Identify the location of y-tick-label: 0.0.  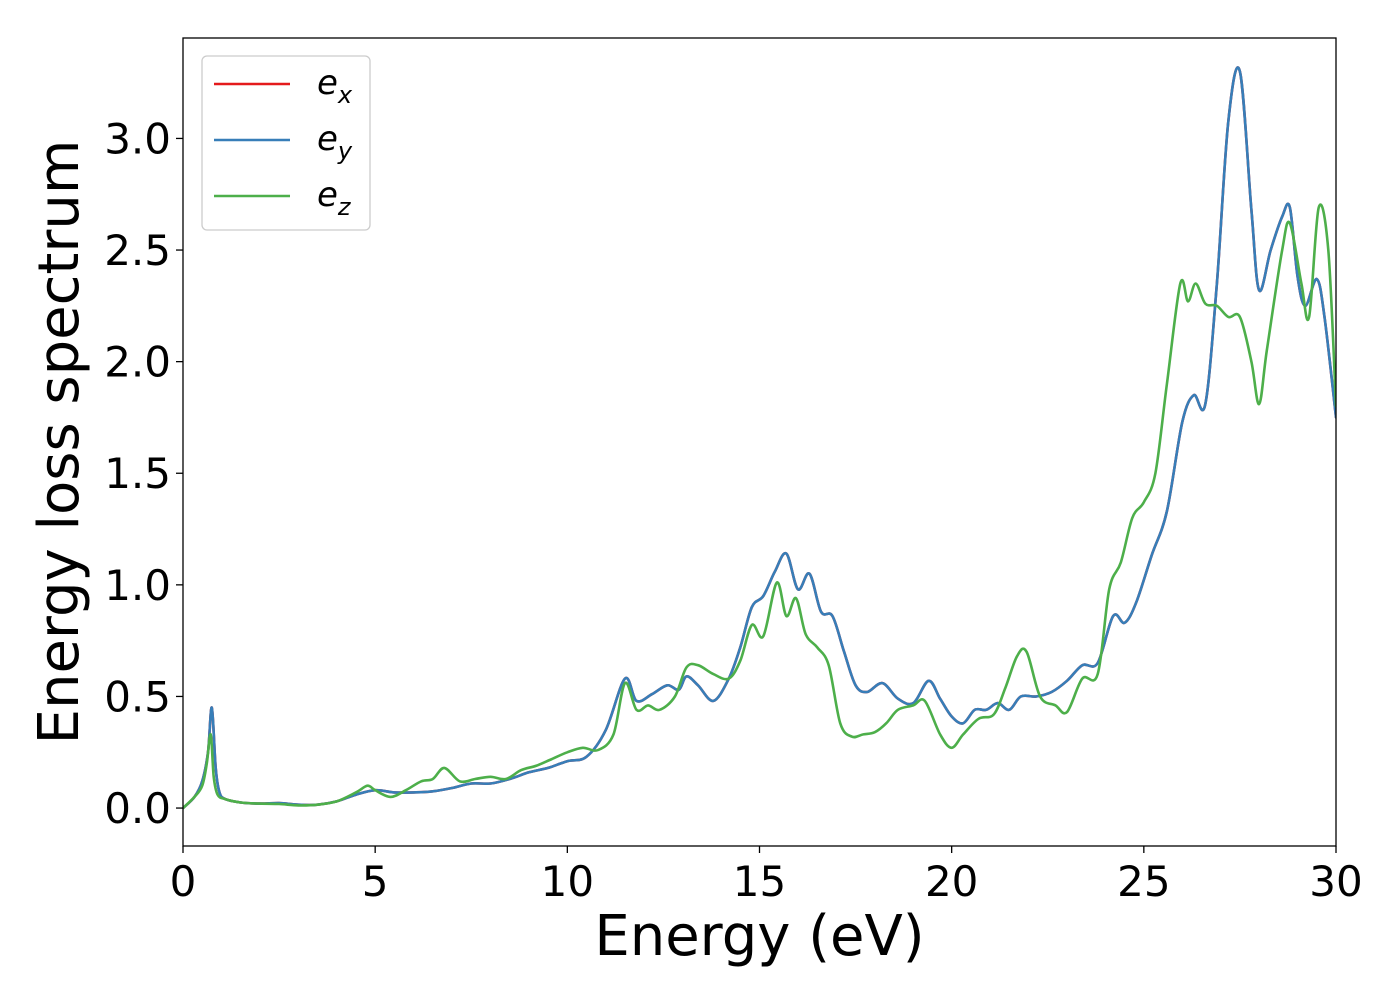
(137, 808).